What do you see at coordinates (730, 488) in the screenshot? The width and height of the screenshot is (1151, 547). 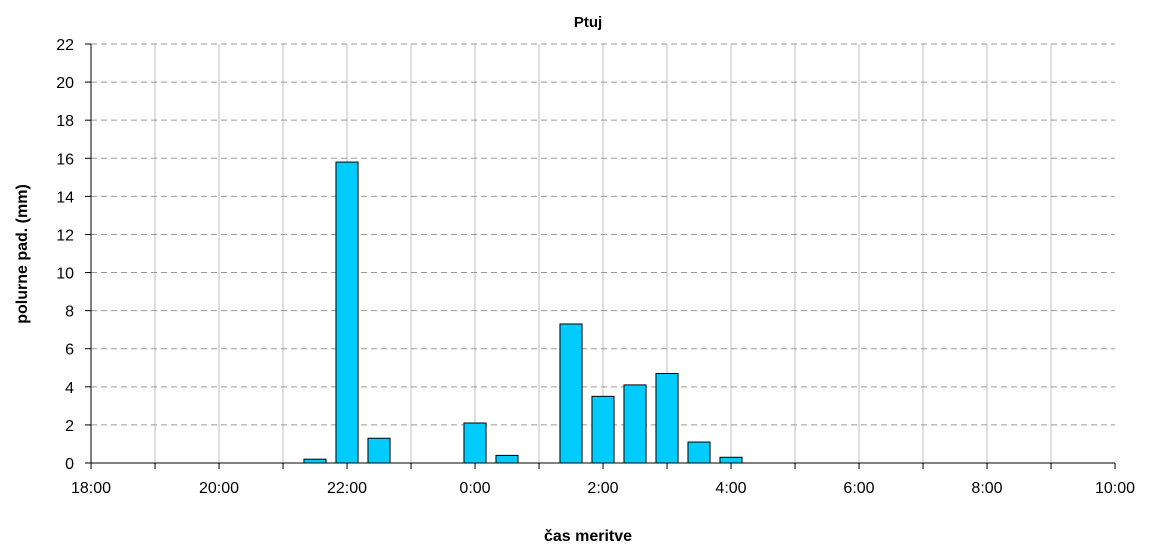 I see `x-tick-label: 4:00` at bounding box center [730, 488].